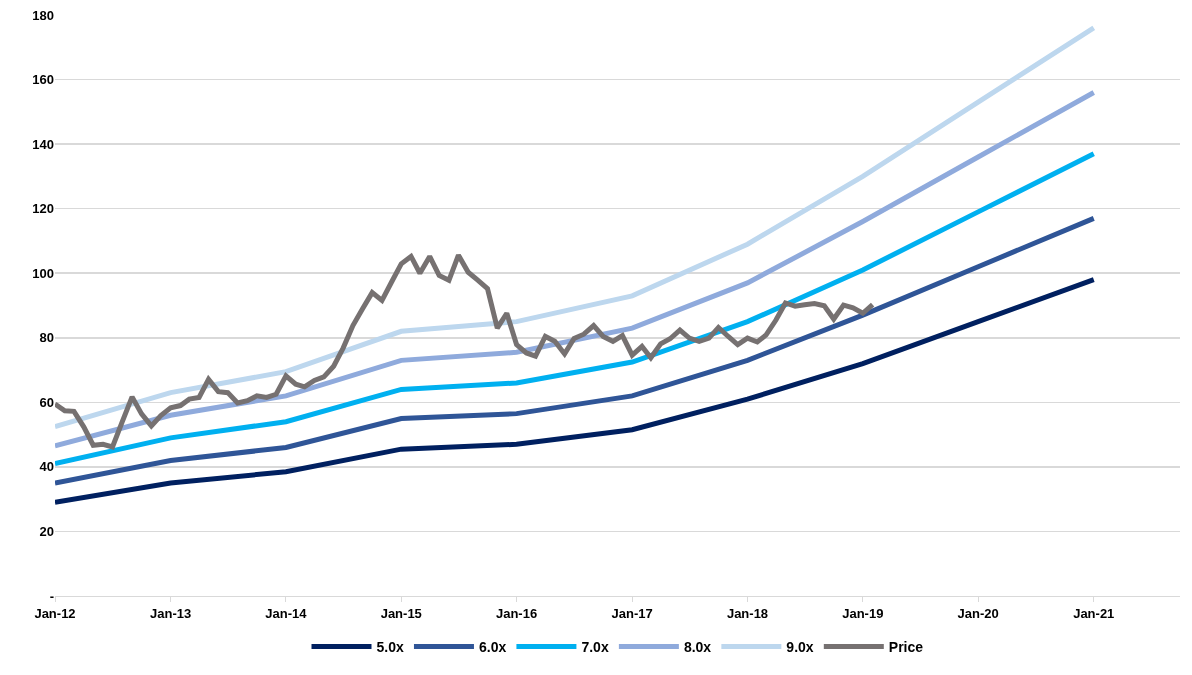 This screenshot has width=1192, height=675. What do you see at coordinates (516, 613) in the screenshot?
I see `x-tick-label: Jan-16` at bounding box center [516, 613].